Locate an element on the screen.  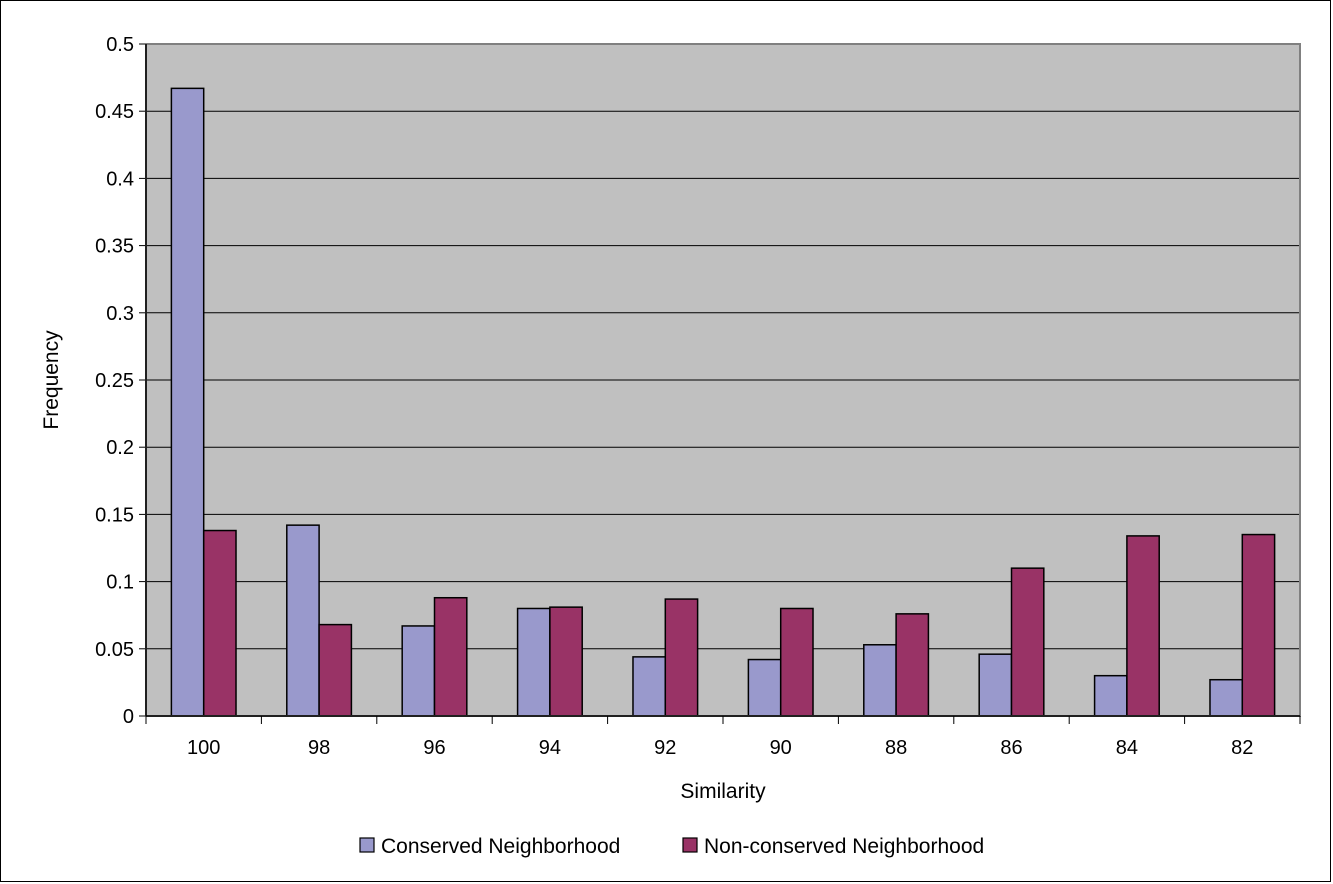
y-tick-label: 0.3 is located at coordinates (120, 314).